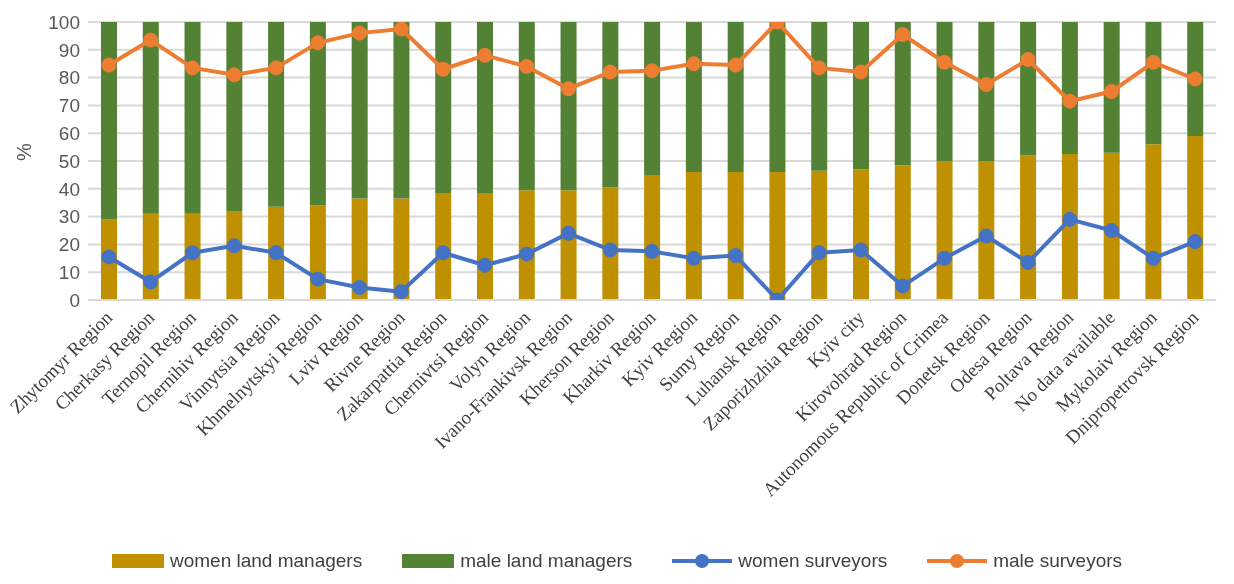 The image size is (1234, 584). I want to click on y-tick-label: 30, so click(69, 217).